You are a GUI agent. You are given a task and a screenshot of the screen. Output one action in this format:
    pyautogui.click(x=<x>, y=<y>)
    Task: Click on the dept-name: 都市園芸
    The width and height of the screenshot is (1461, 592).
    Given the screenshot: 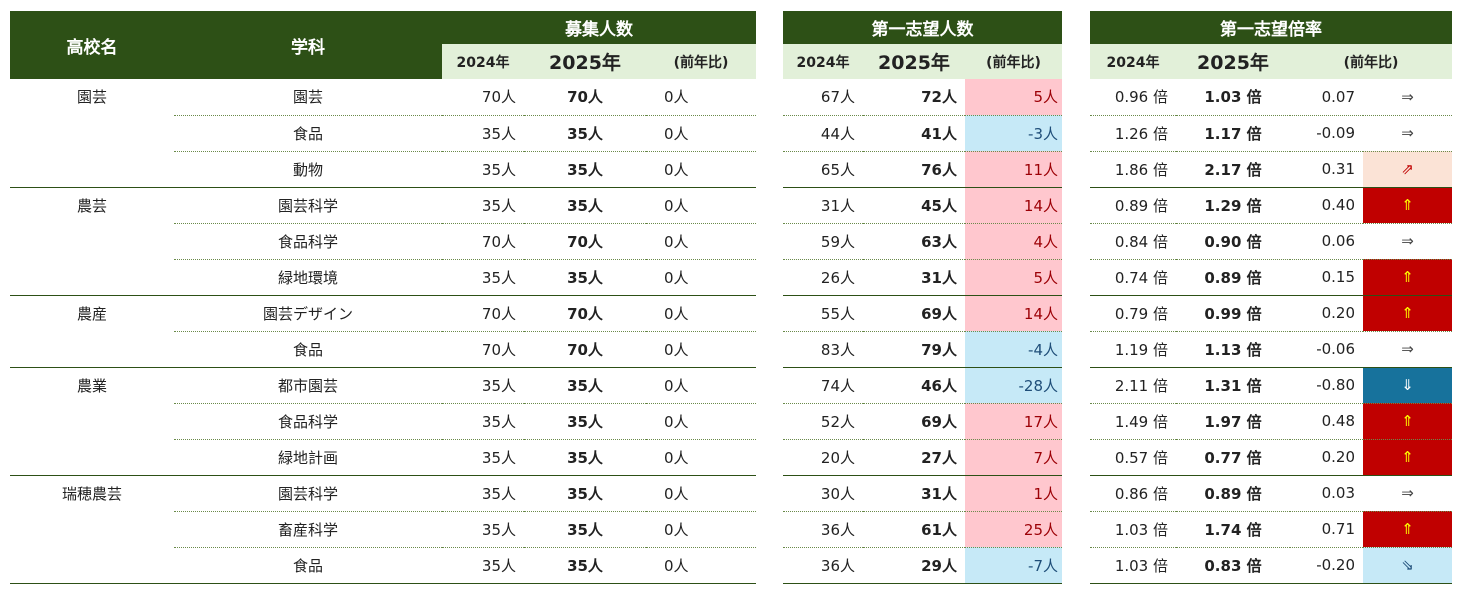 What is the action you would take?
    pyautogui.click(x=308, y=385)
    